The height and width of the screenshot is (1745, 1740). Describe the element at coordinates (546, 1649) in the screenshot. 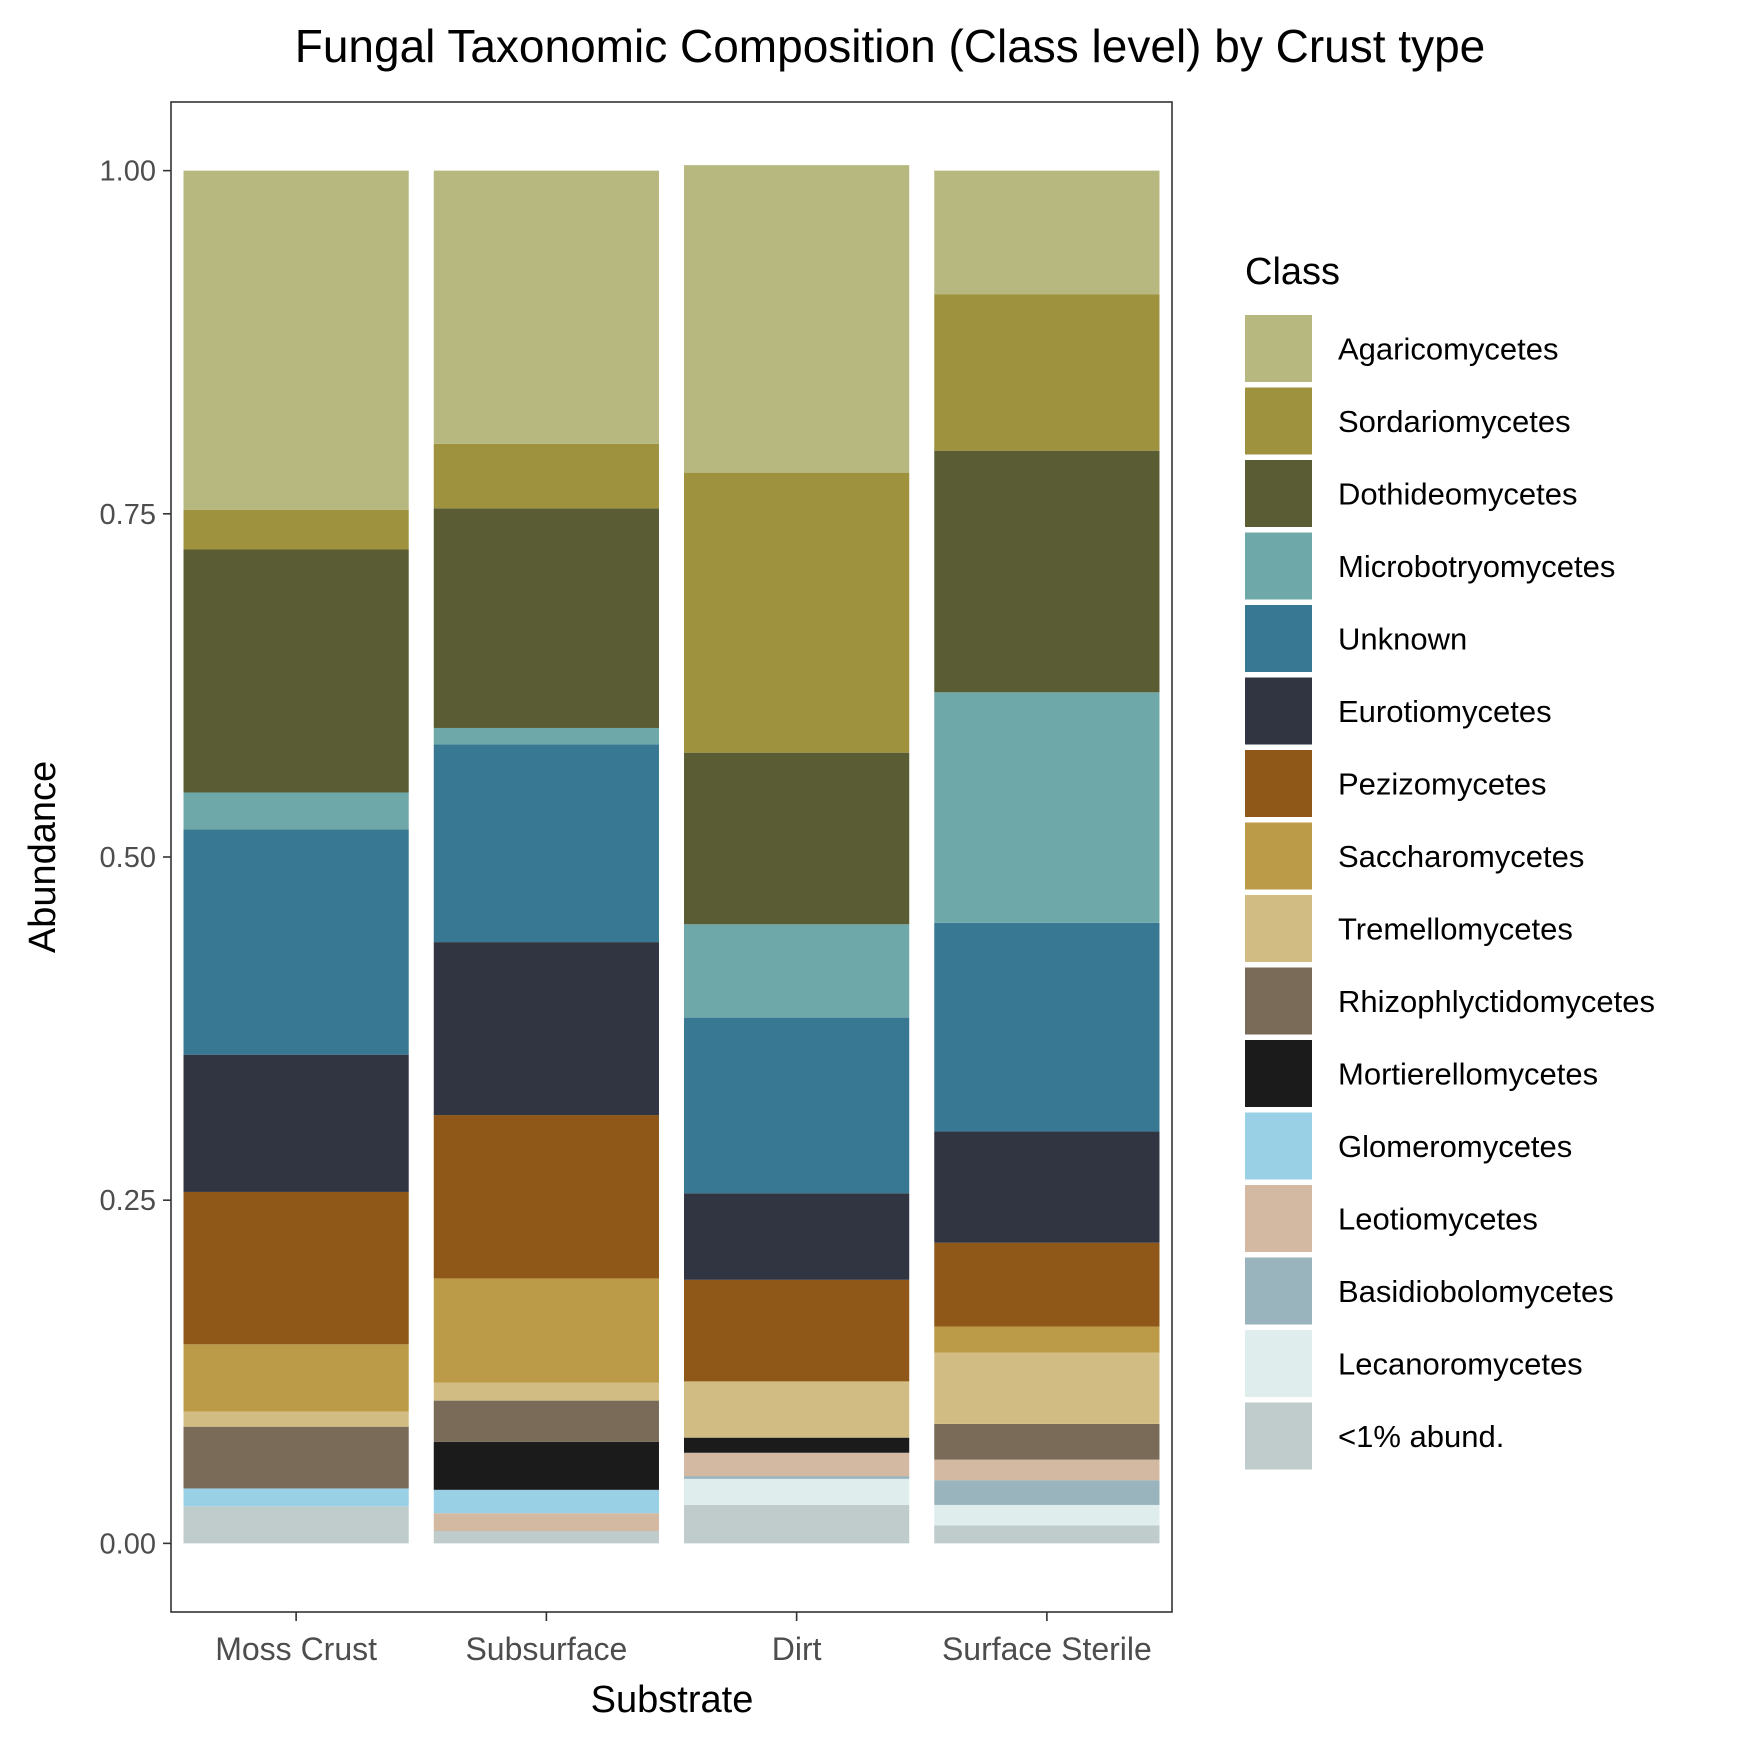

I see `x-tick-label: Subsurface` at that location.